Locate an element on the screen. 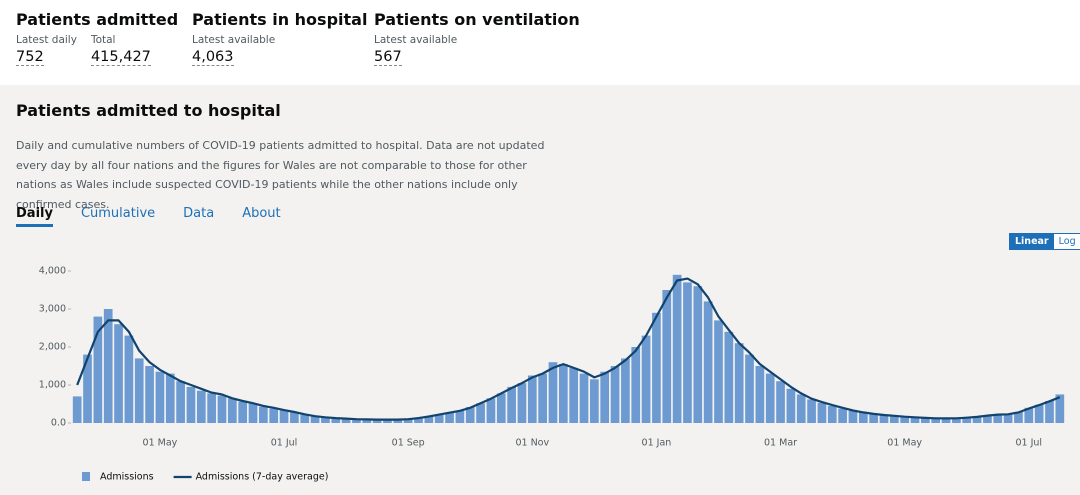 The height and width of the screenshot is (495, 1080). metric-item: Latest available 4,063 is located at coordinates (233, 50).